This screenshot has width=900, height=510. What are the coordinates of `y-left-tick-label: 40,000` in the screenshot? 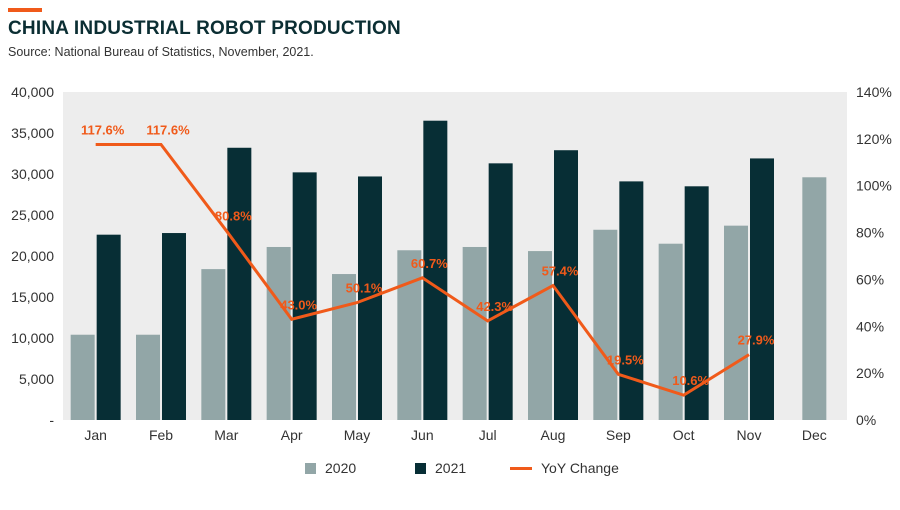 It's located at (32, 92).